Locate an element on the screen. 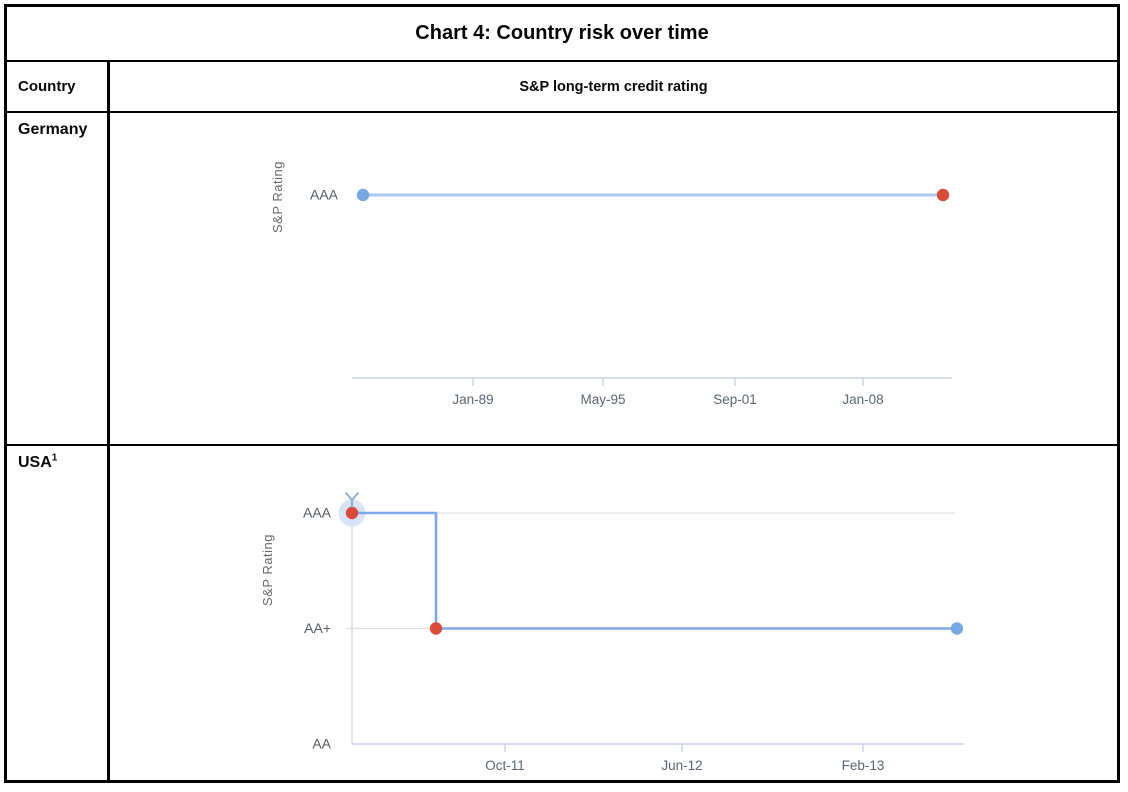 The height and width of the screenshot is (792, 1128). table-title-row: Chart 4: Country risk over time is located at coordinates (562, 34).